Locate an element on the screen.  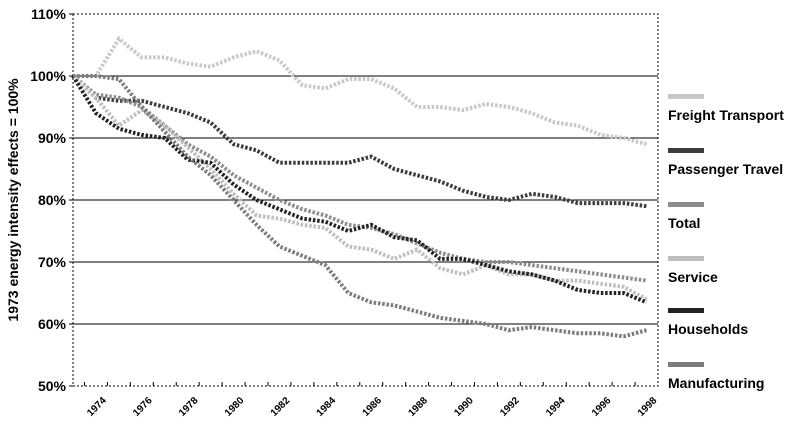
legend-label-total: Total is located at coordinates (684, 223).